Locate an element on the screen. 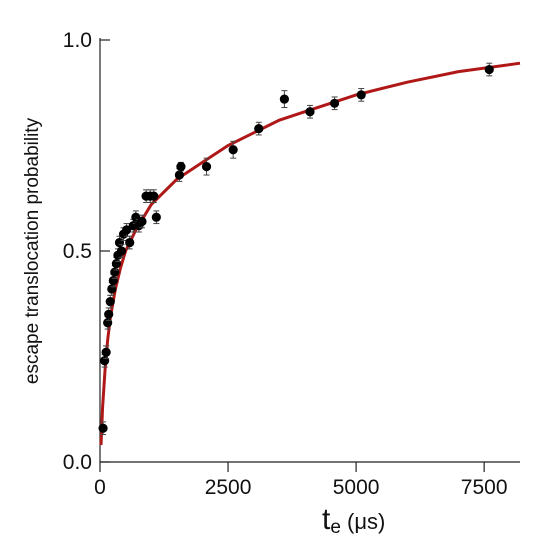  y-ticks: 0.0 0.5 1.0 is located at coordinates (86, 251).